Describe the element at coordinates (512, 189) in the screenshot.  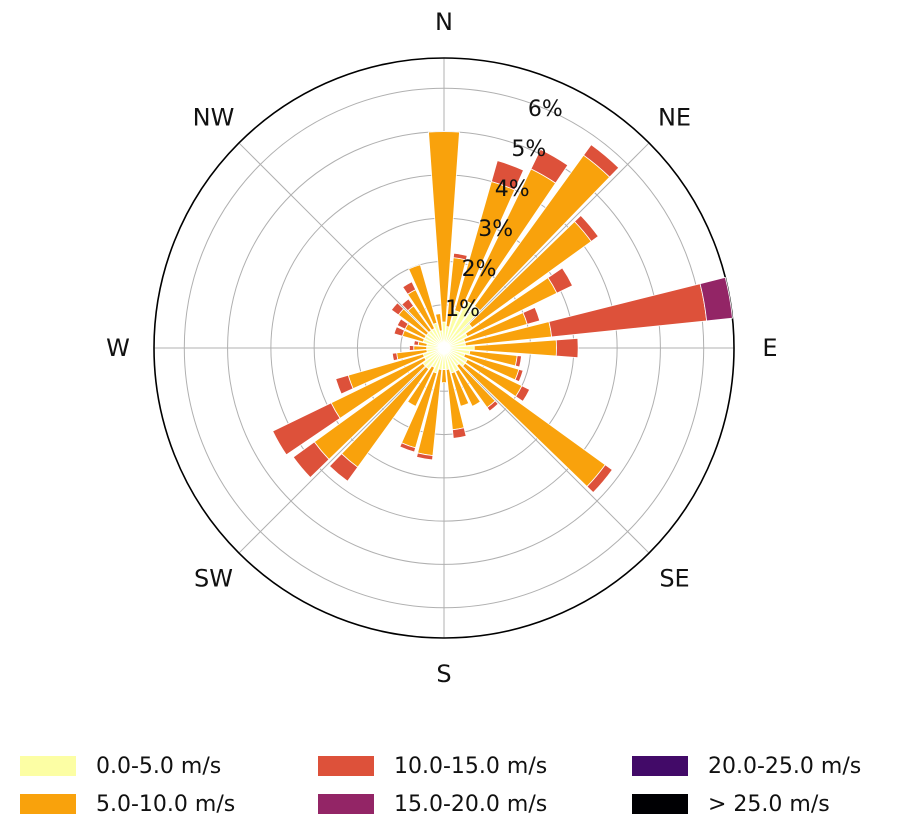
I see `radial-tick-label: 4%` at that location.